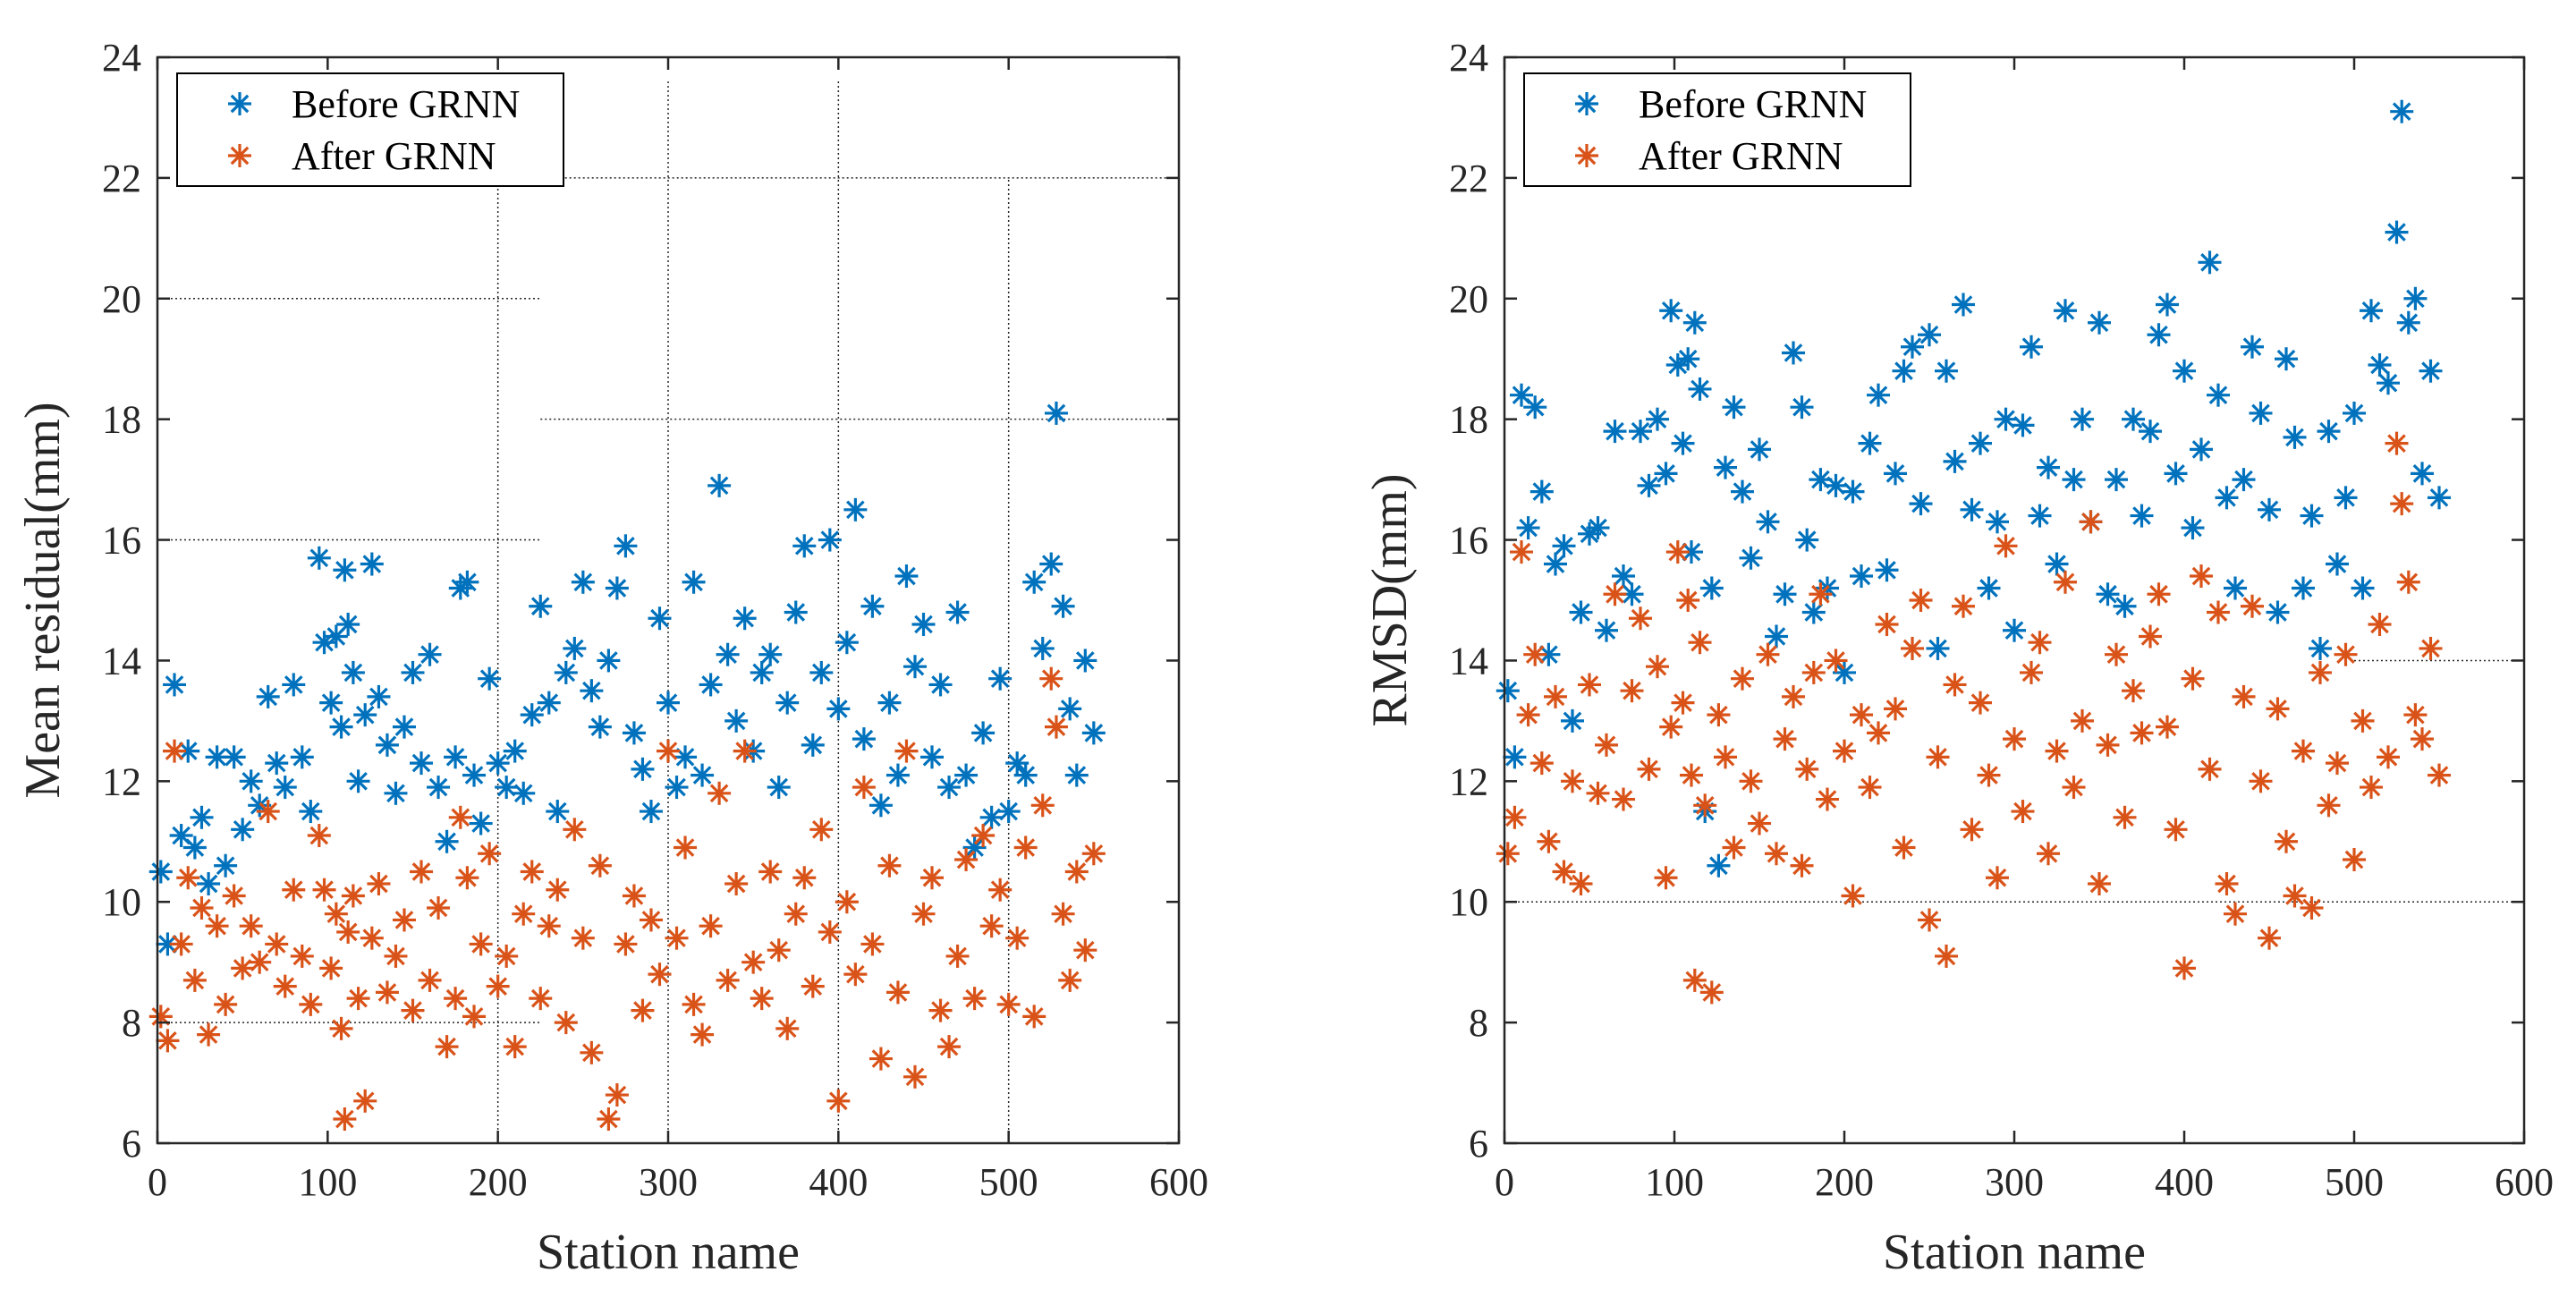 This screenshot has width=2576, height=1289. What do you see at coordinates (1741, 156) in the screenshot?
I see `legend-label-after: After GRNN` at bounding box center [1741, 156].